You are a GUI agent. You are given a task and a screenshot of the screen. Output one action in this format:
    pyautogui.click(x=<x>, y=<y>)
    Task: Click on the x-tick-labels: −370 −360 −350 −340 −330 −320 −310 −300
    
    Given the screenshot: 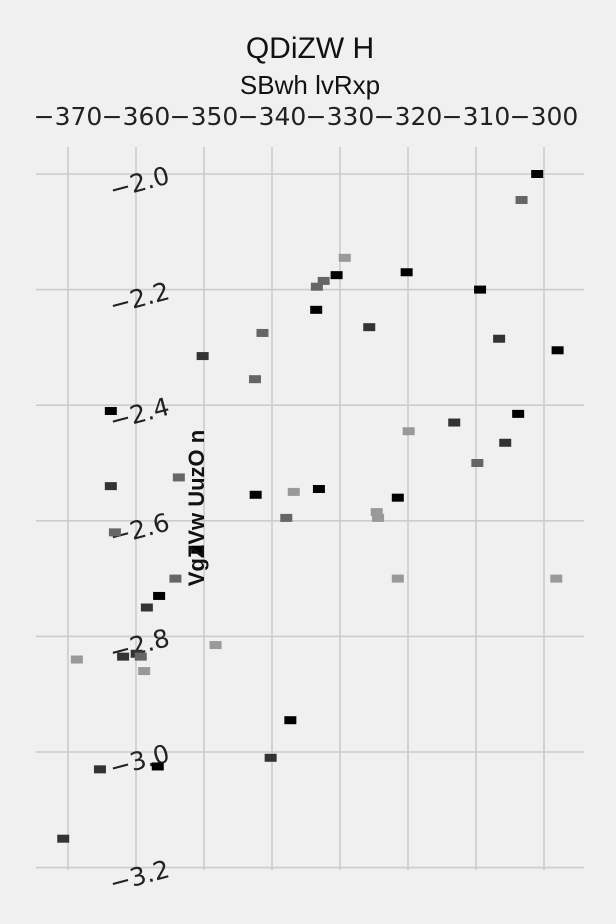 What is the action you would take?
    pyautogui.click(x=306, y=116)
    